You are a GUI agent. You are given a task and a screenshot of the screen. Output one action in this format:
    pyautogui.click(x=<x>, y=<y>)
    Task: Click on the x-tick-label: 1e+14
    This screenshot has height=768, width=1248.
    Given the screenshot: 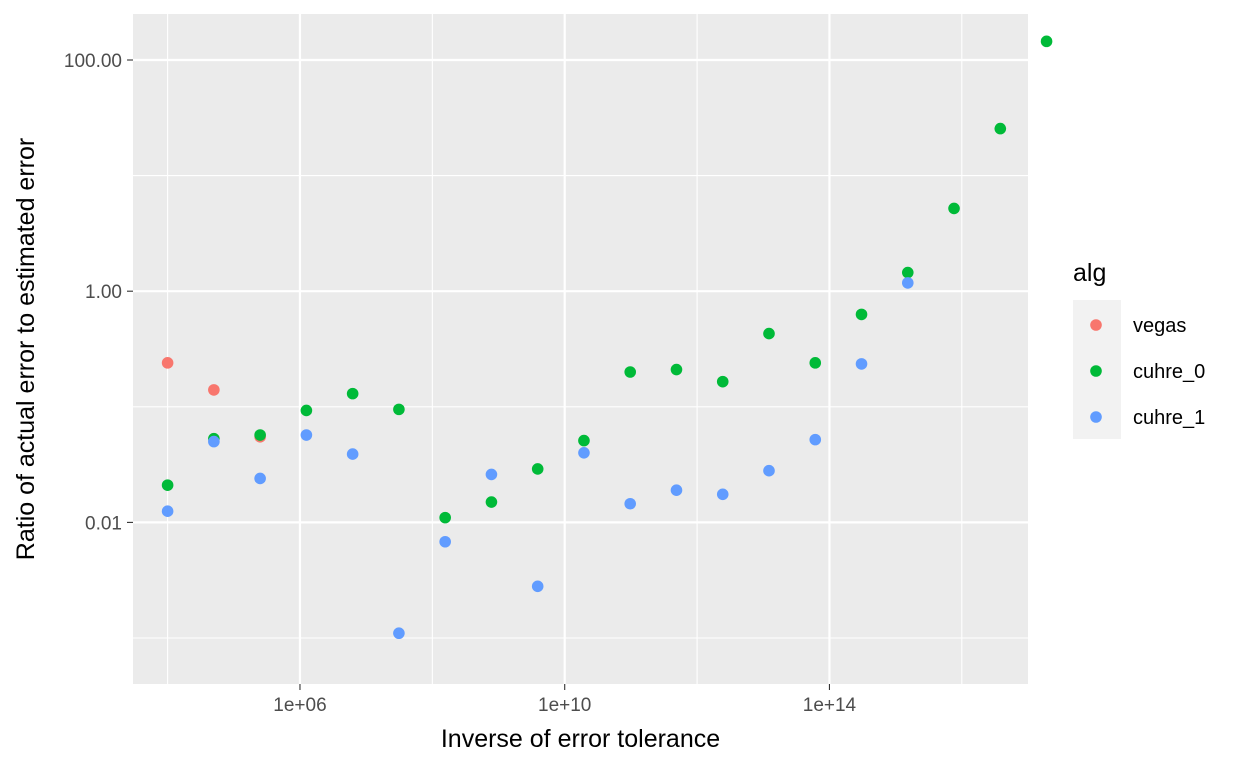 What is the action you would take?
    pyautogui.click(x=830, y=705)
    